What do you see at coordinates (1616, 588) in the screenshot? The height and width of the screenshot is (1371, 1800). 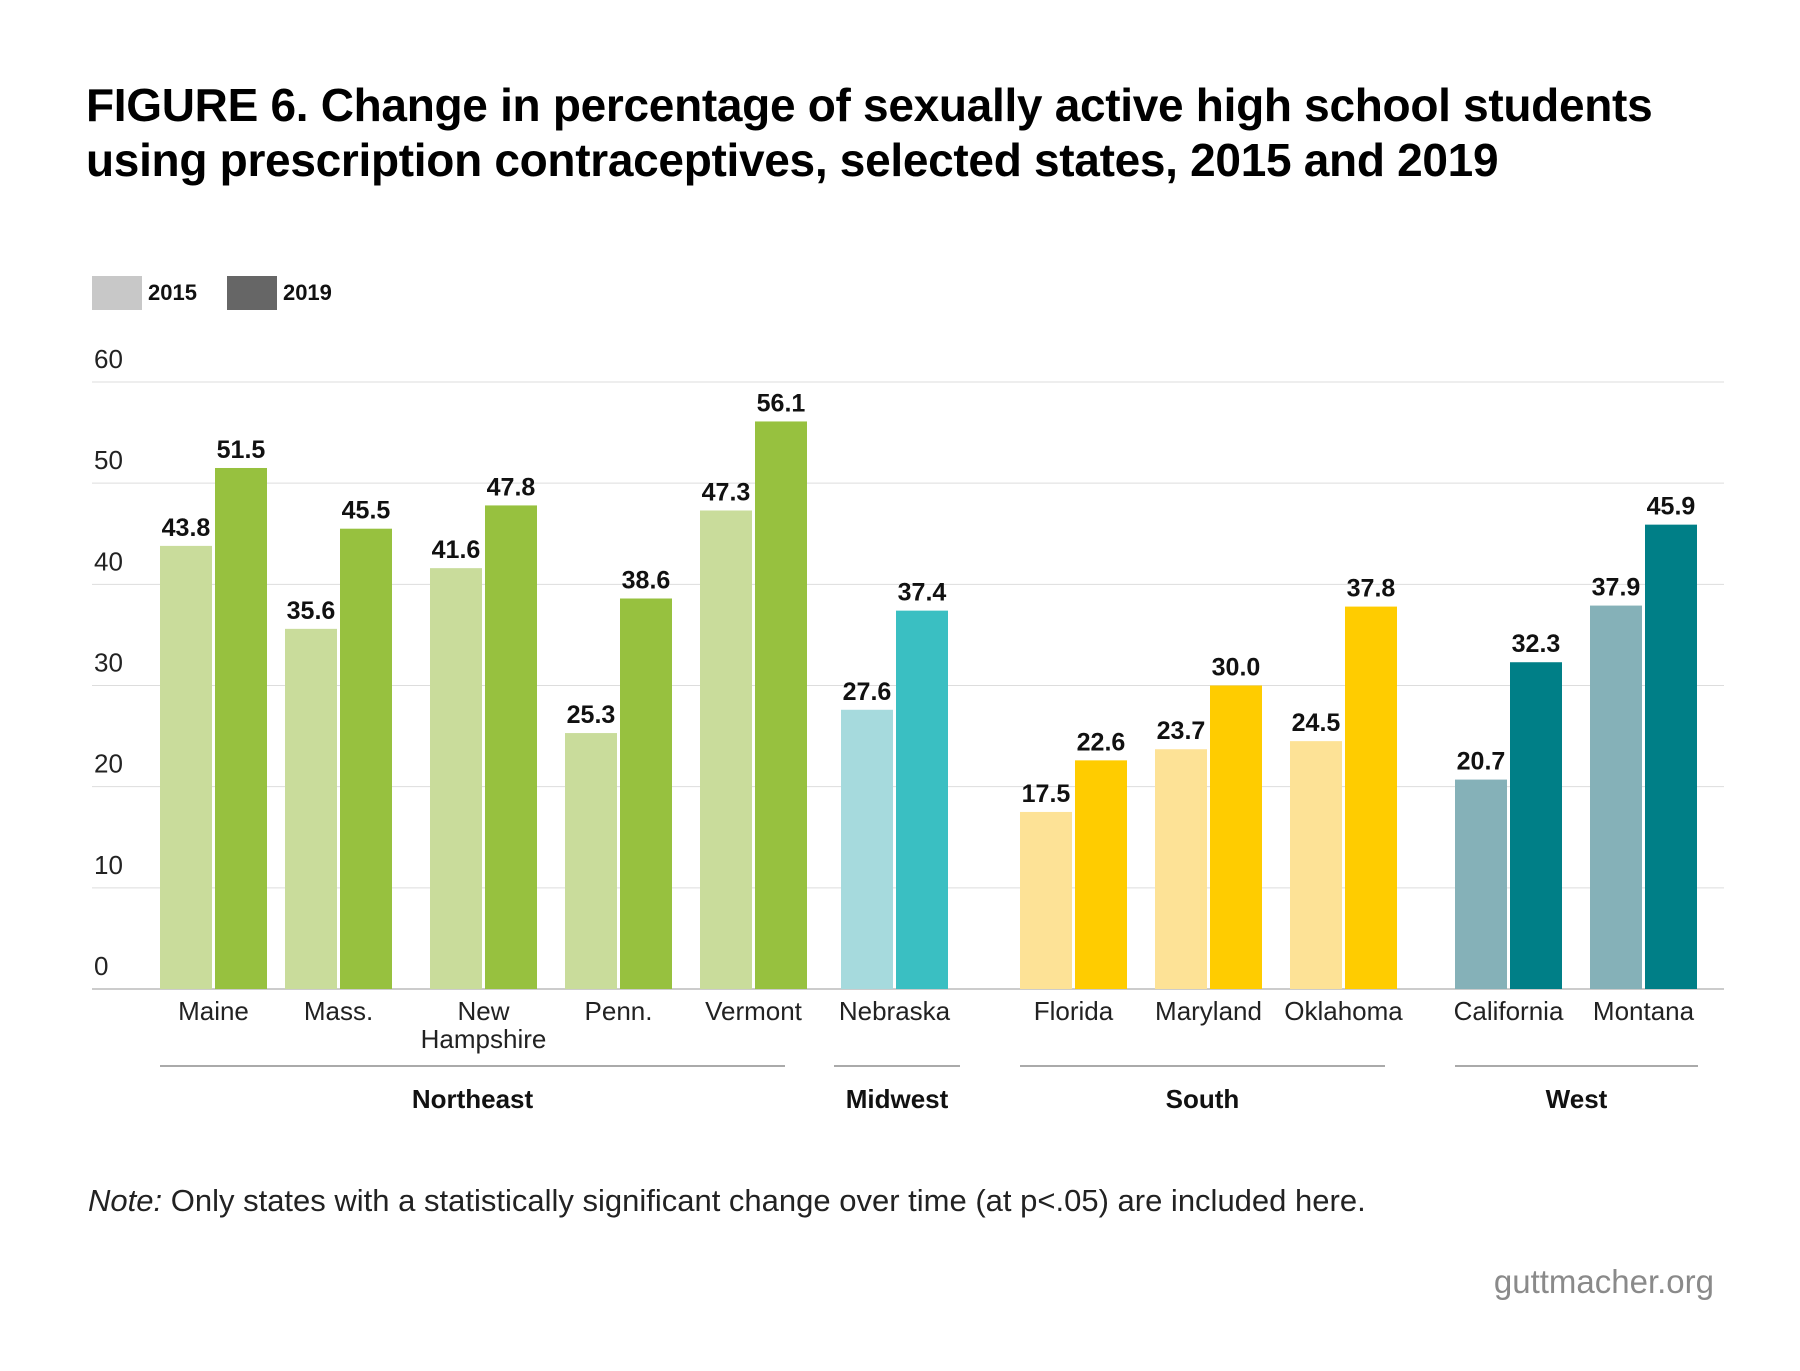 I see `data-label: 37.9` at bounding box center [1616, 588].